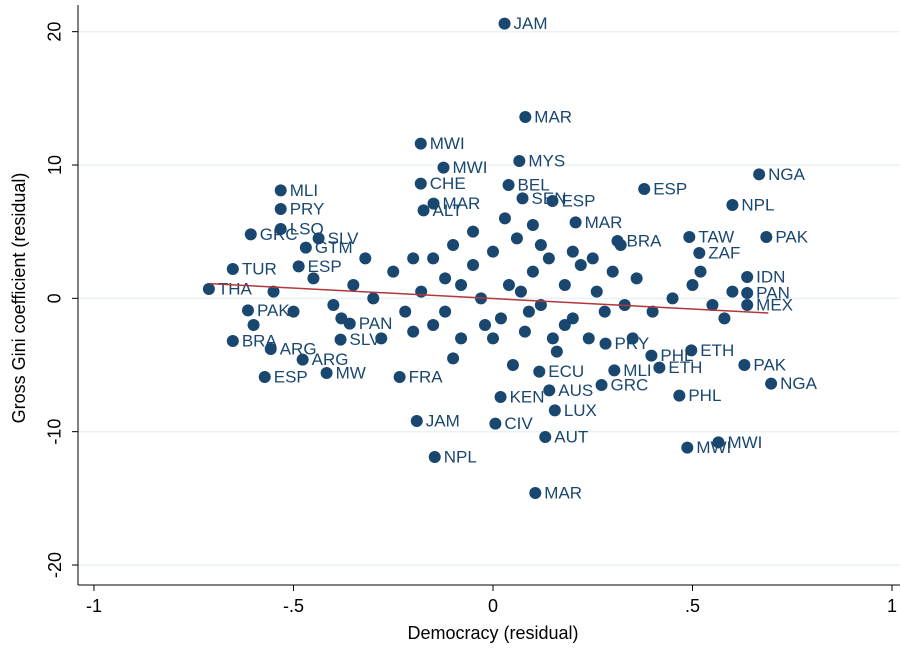  Describe the element at coordinates (685, 367) in the screenshot. I see `point-label: ETH` at that location.